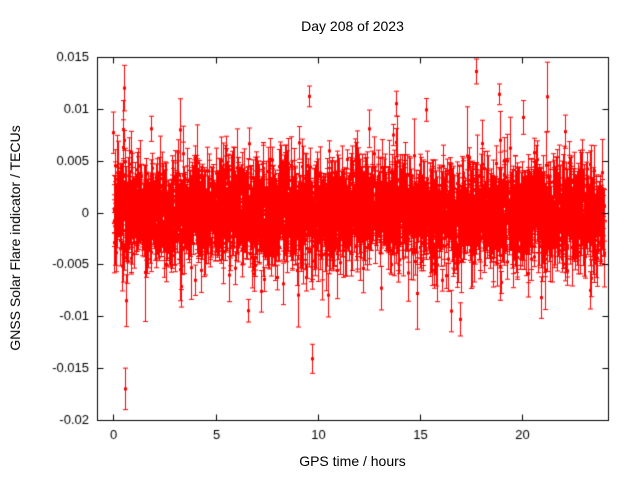  I want to click on y-axis-label: GNSS Solar Flare indicator / TECUs, so click(15, 238).